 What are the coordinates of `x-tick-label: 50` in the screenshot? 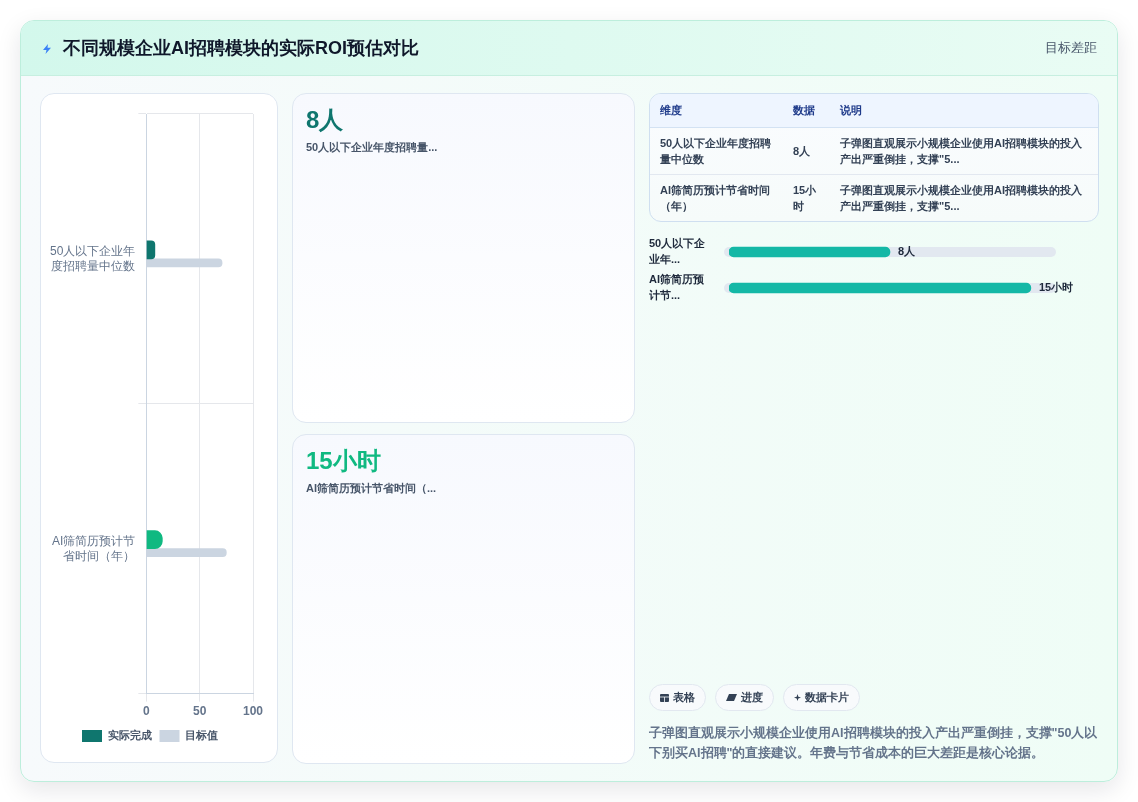 It's located at (199, 711).